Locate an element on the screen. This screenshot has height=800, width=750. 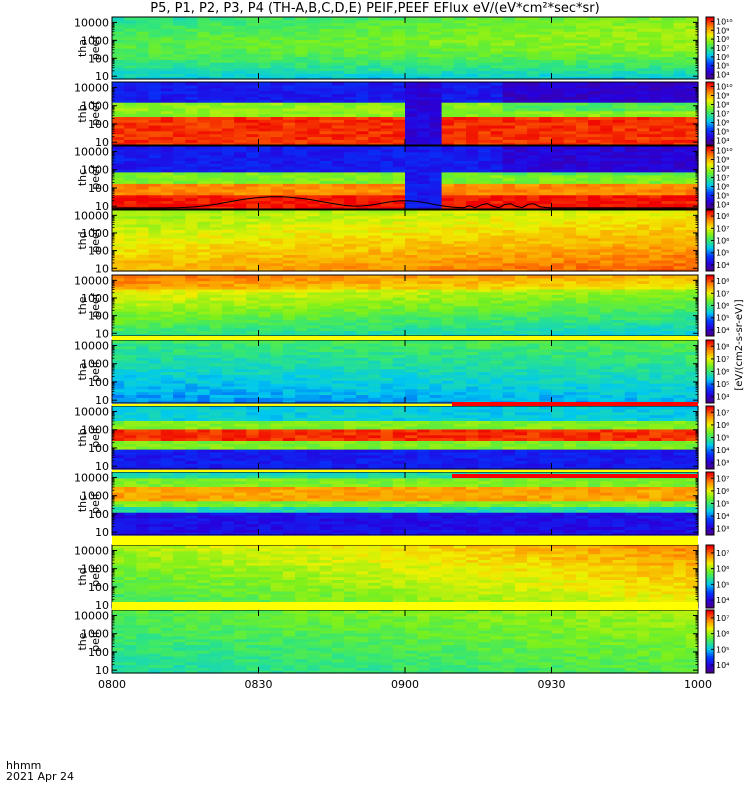
colorbar-frame is located at coordinates (710, 576).